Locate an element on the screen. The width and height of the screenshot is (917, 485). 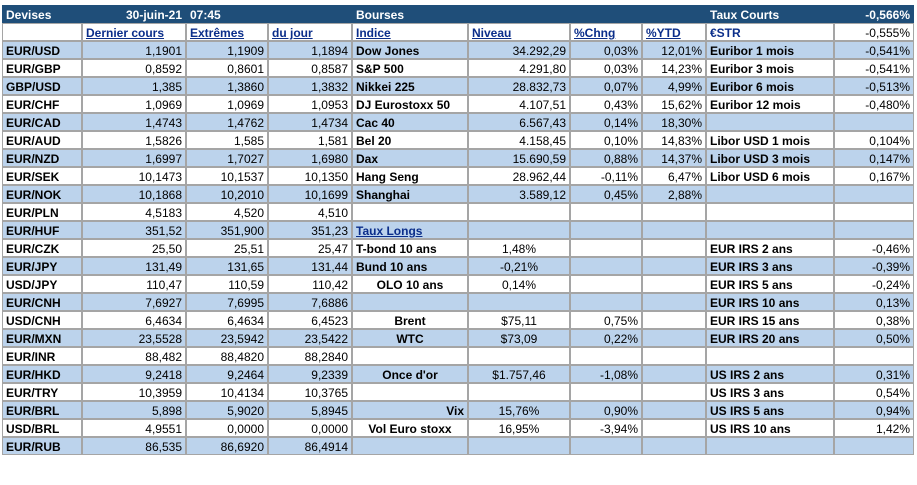
cell-extremes-low: 1,4734 is located at coordinates (310, 122).